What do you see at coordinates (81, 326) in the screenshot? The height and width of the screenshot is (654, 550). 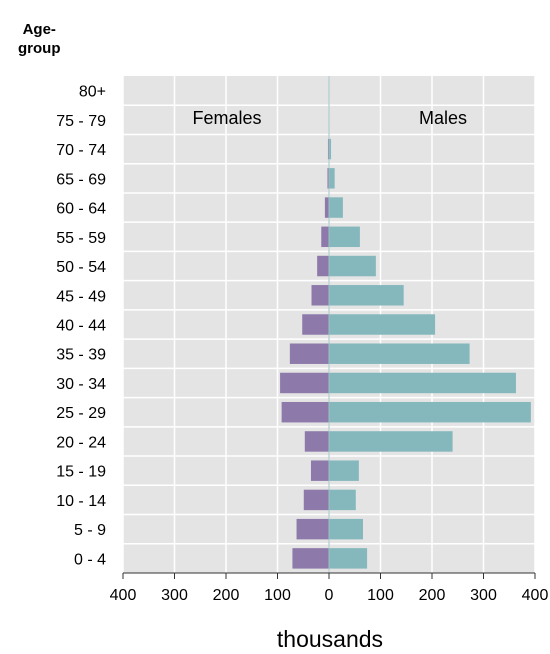 I see `y-tick-label: 40 - 44` at bounding box center [81, 326].